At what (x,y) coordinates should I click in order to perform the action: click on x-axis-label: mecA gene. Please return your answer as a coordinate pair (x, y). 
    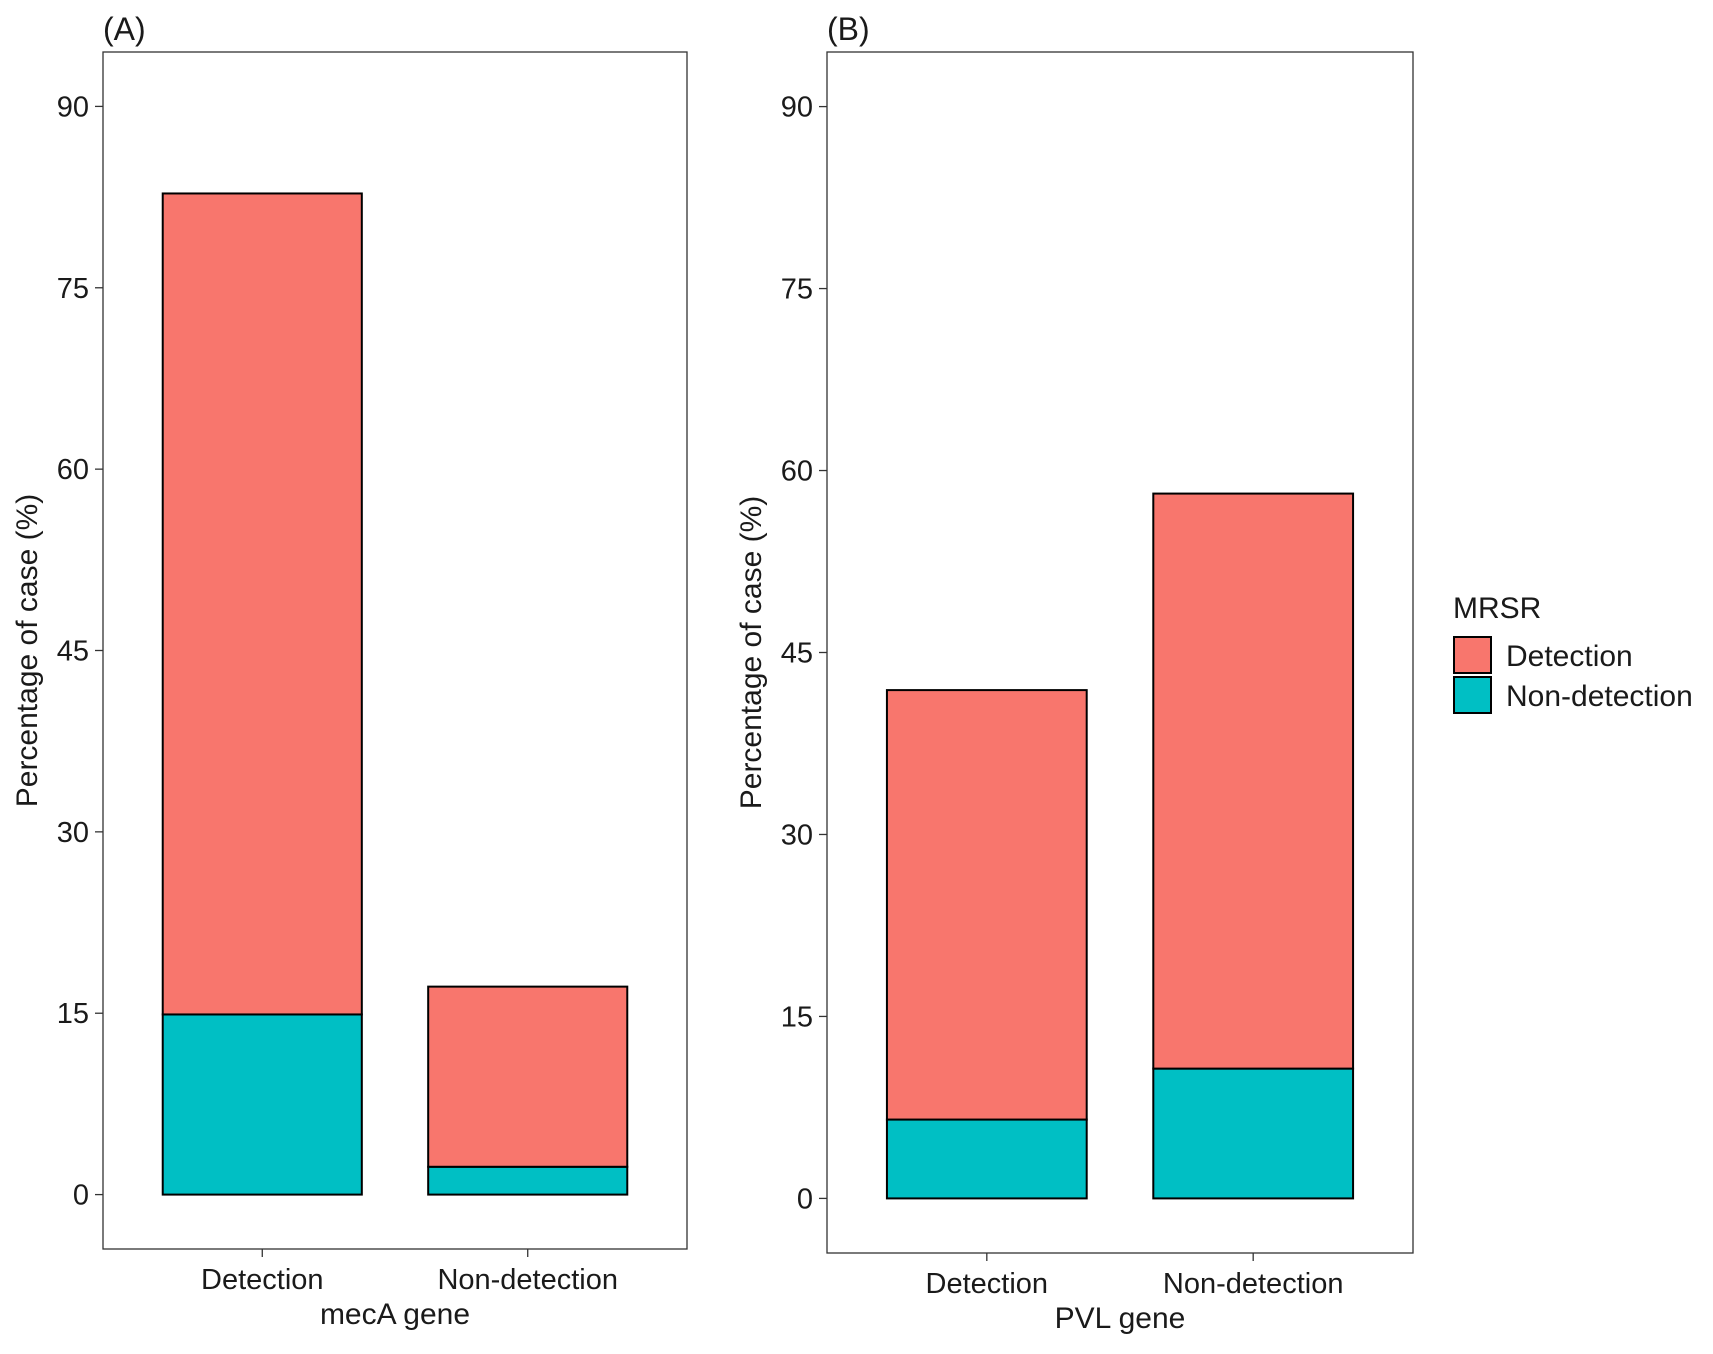
    Looking at the image, I should click on (395, 1314).